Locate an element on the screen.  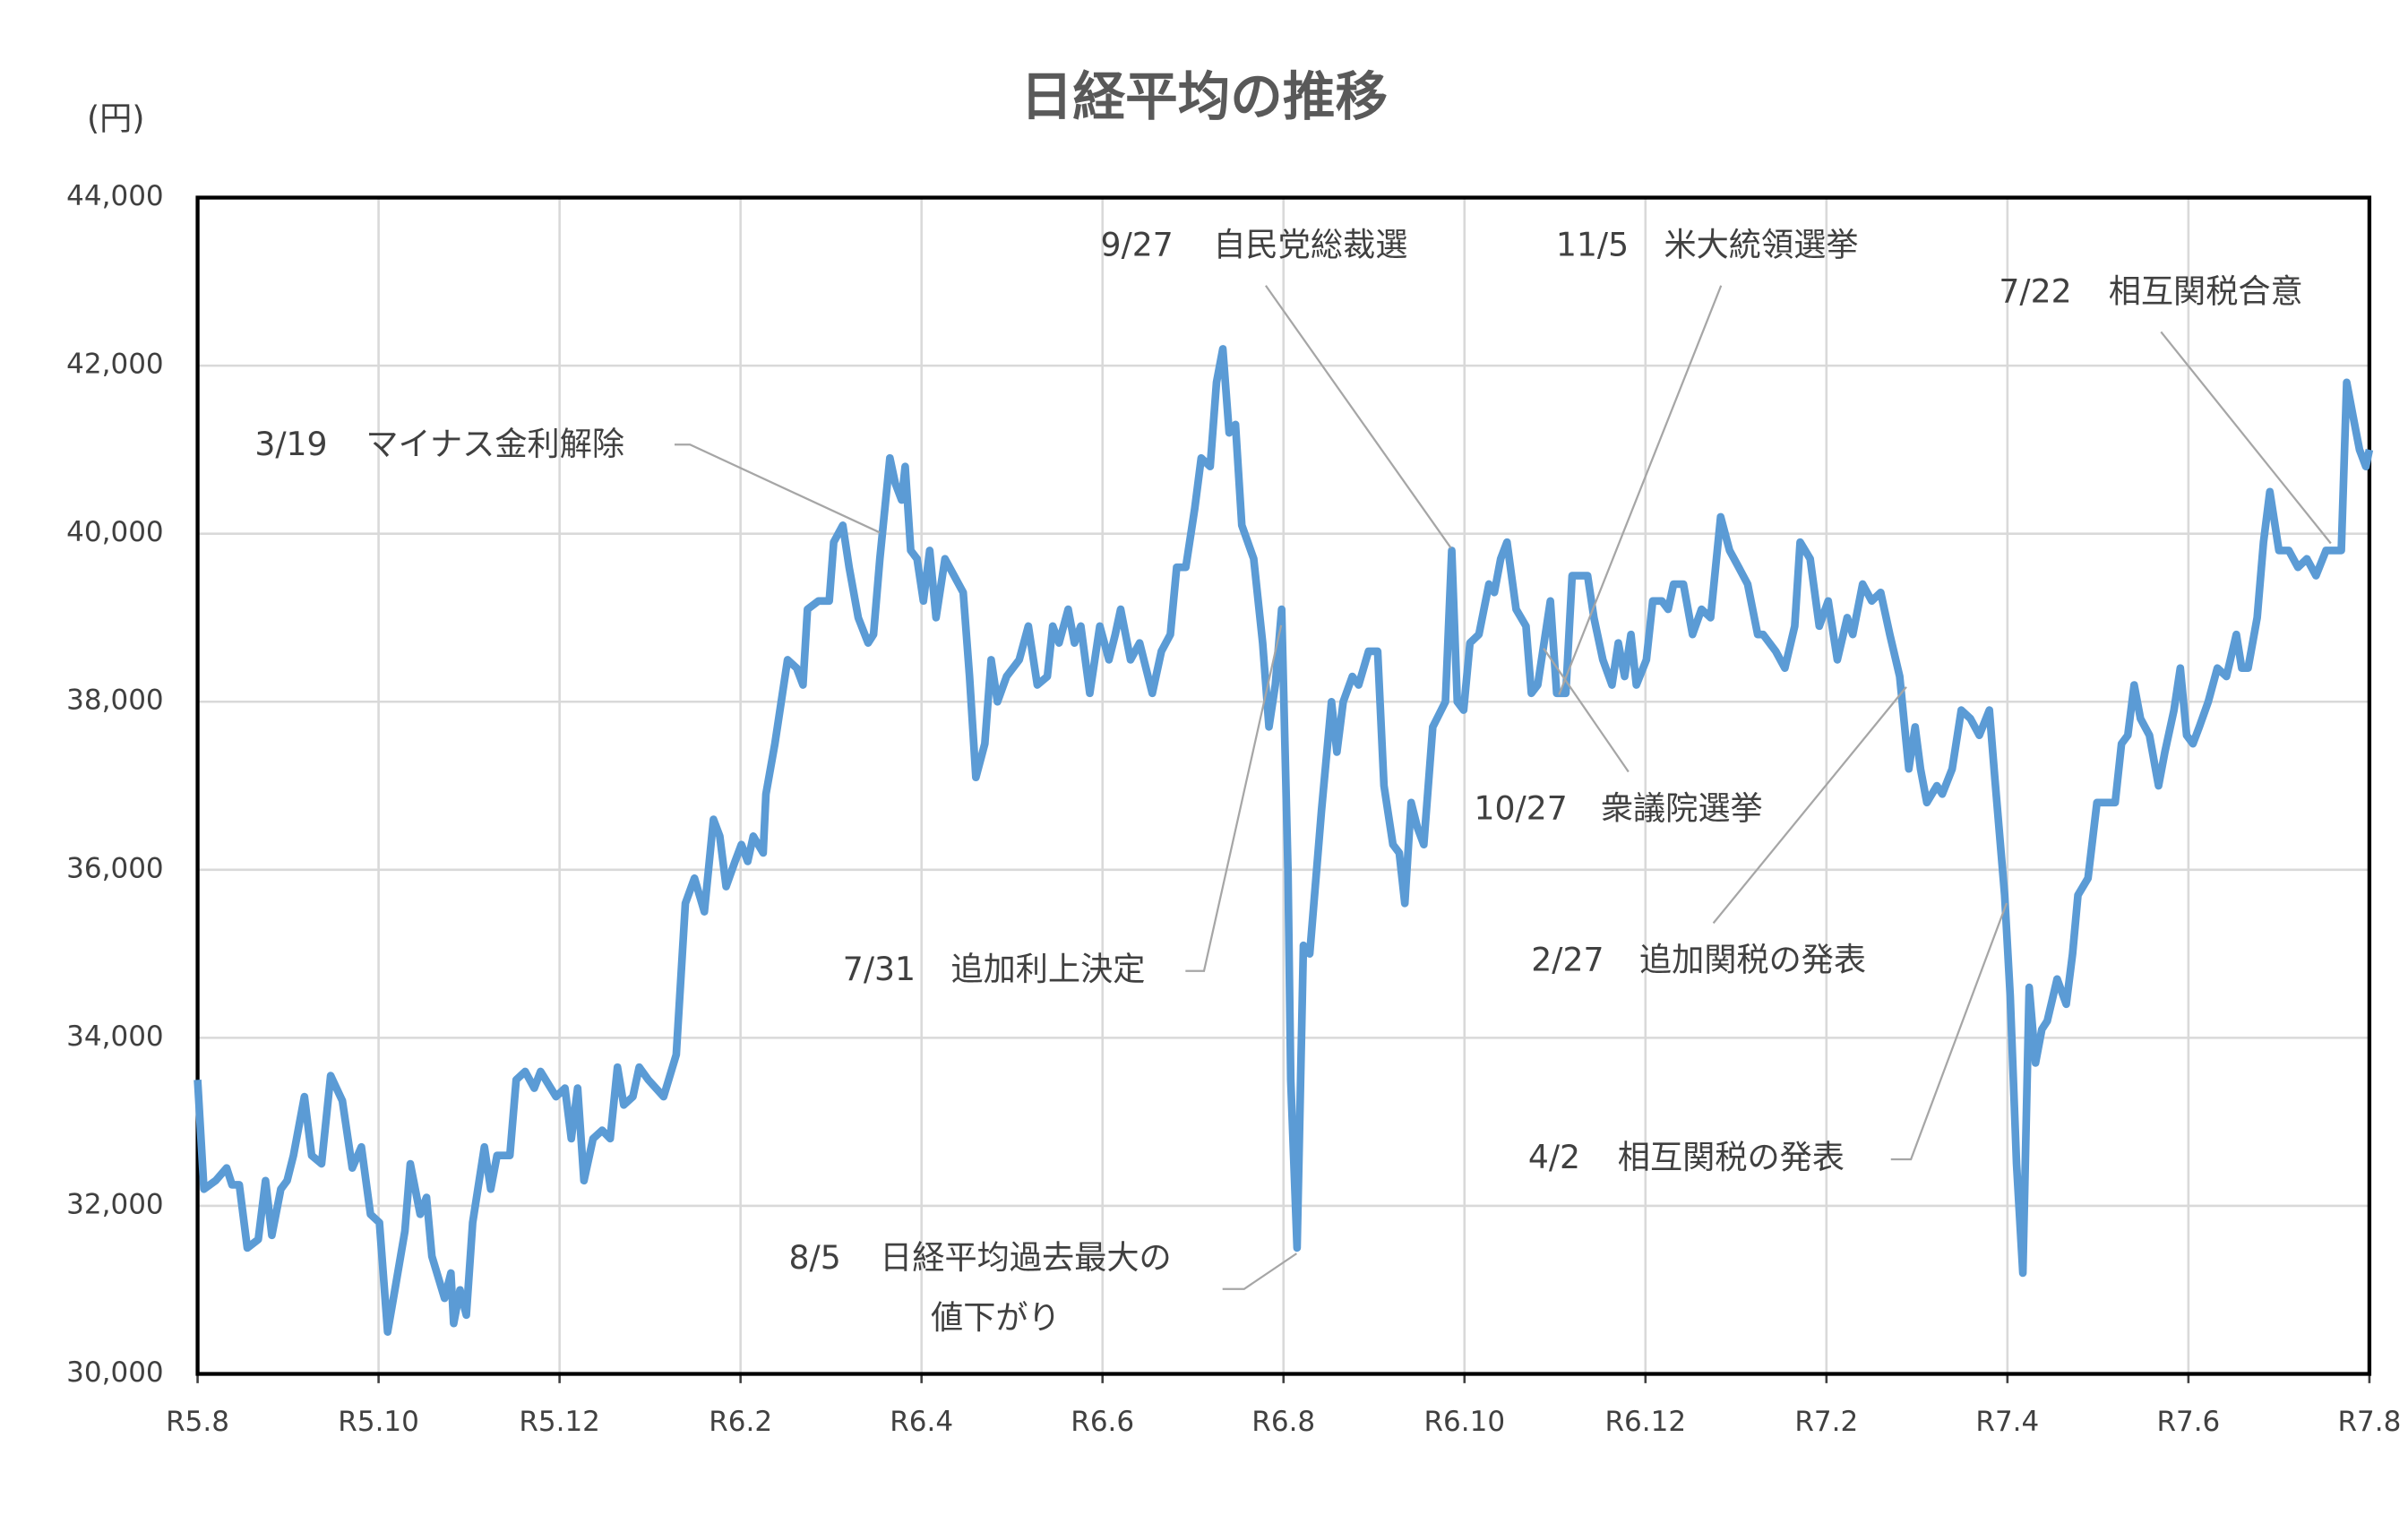
x-tick-label: R7.8 is located at coordinates (2369, 1422).